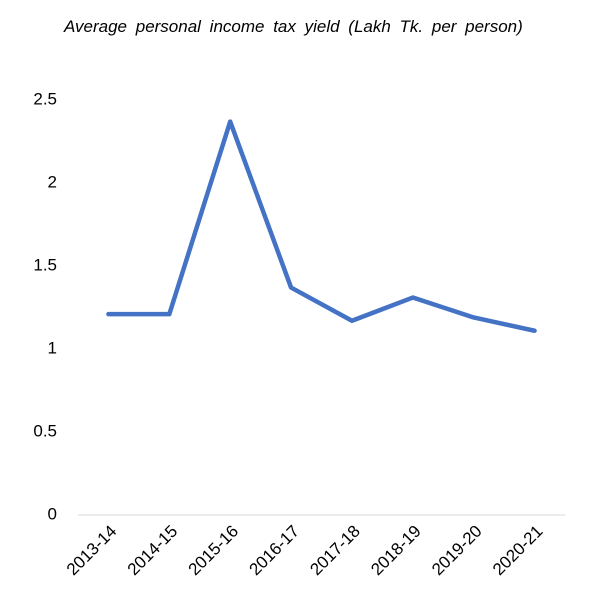 The height and width of the screenshot is (600, 595). What do you see at coordinates (518, 551) in the screenshot?
I see `x-tick-label: 2020-21` at bounding box center [518, 551].